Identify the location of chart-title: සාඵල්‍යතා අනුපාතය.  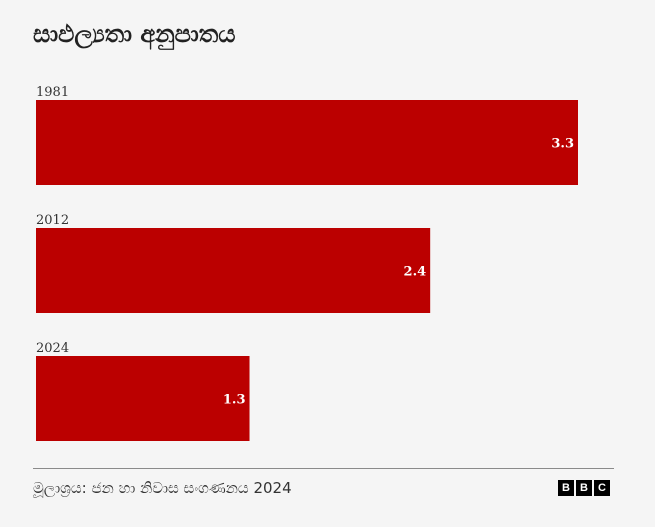
(134, 34).